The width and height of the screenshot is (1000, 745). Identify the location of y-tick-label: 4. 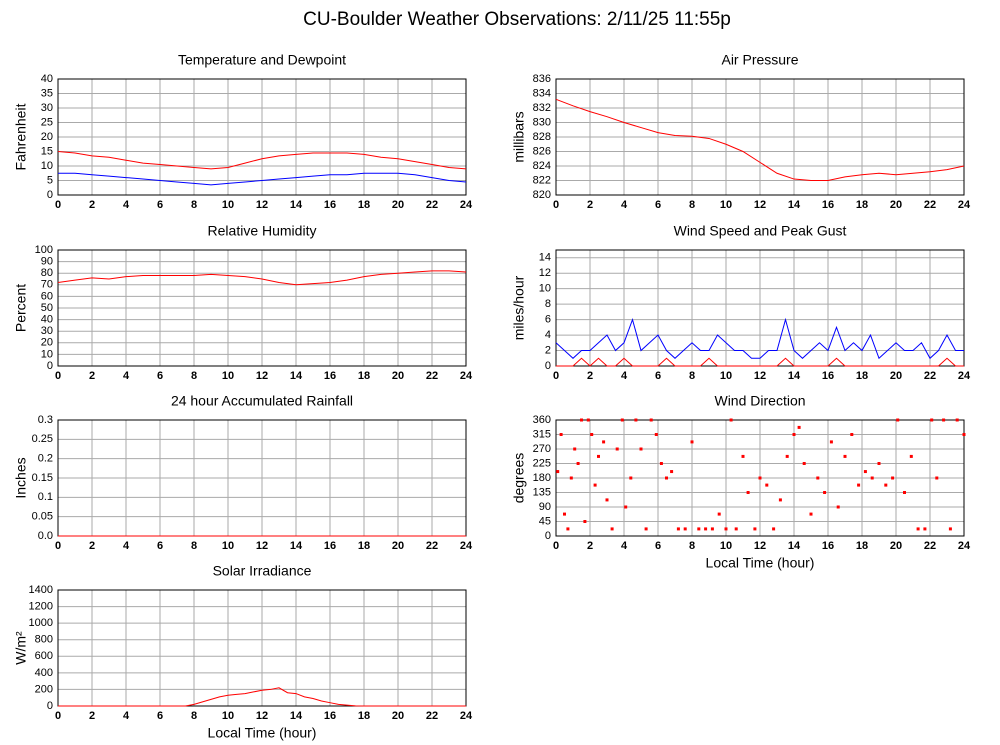
(548, 335).